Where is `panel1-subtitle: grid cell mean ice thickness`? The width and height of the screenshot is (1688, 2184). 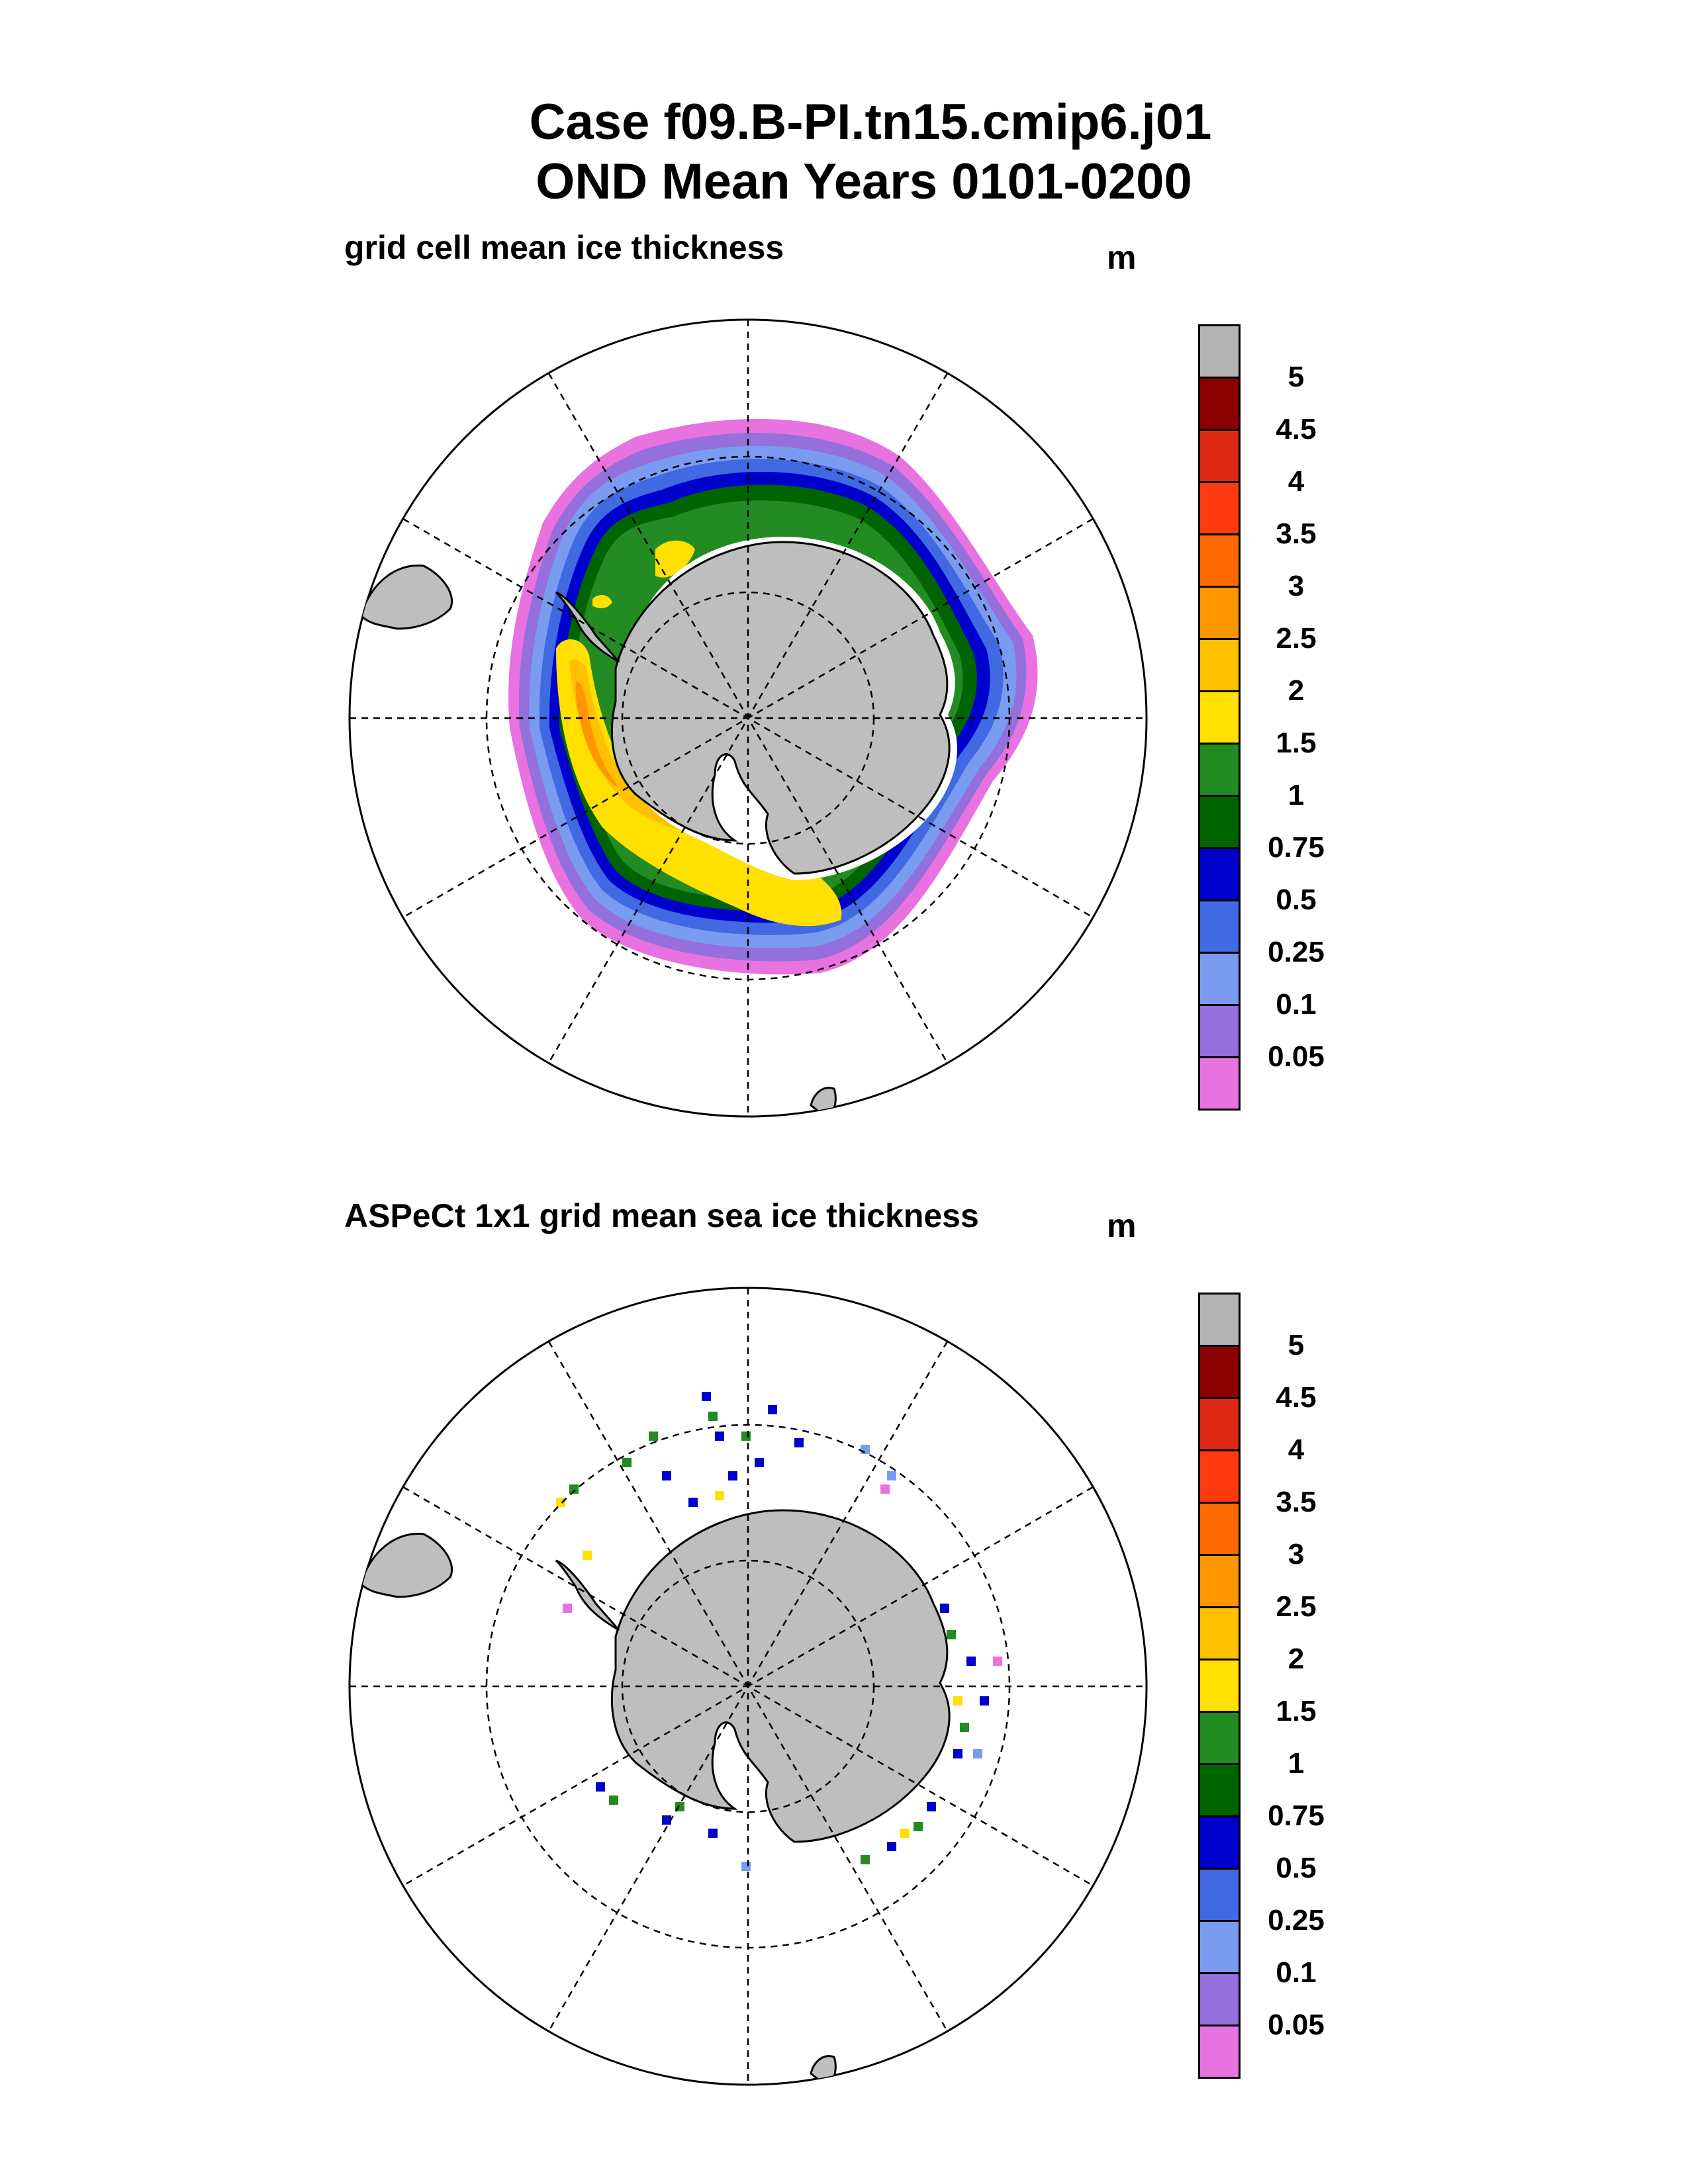
panel1-subtitle: grid cell mean ice thickness is located at coordinates (564, 247).